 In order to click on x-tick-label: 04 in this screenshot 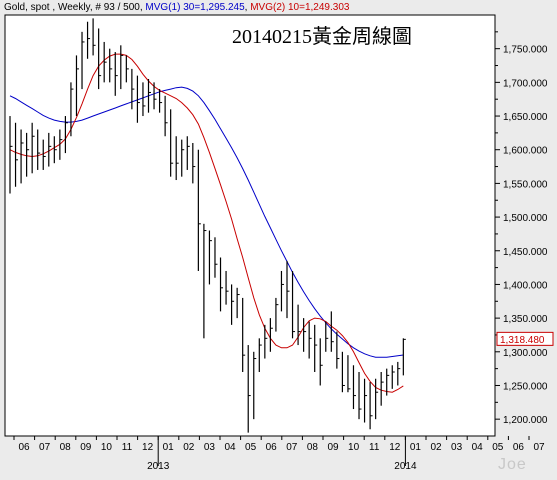, I will do `click(230, 447)`.